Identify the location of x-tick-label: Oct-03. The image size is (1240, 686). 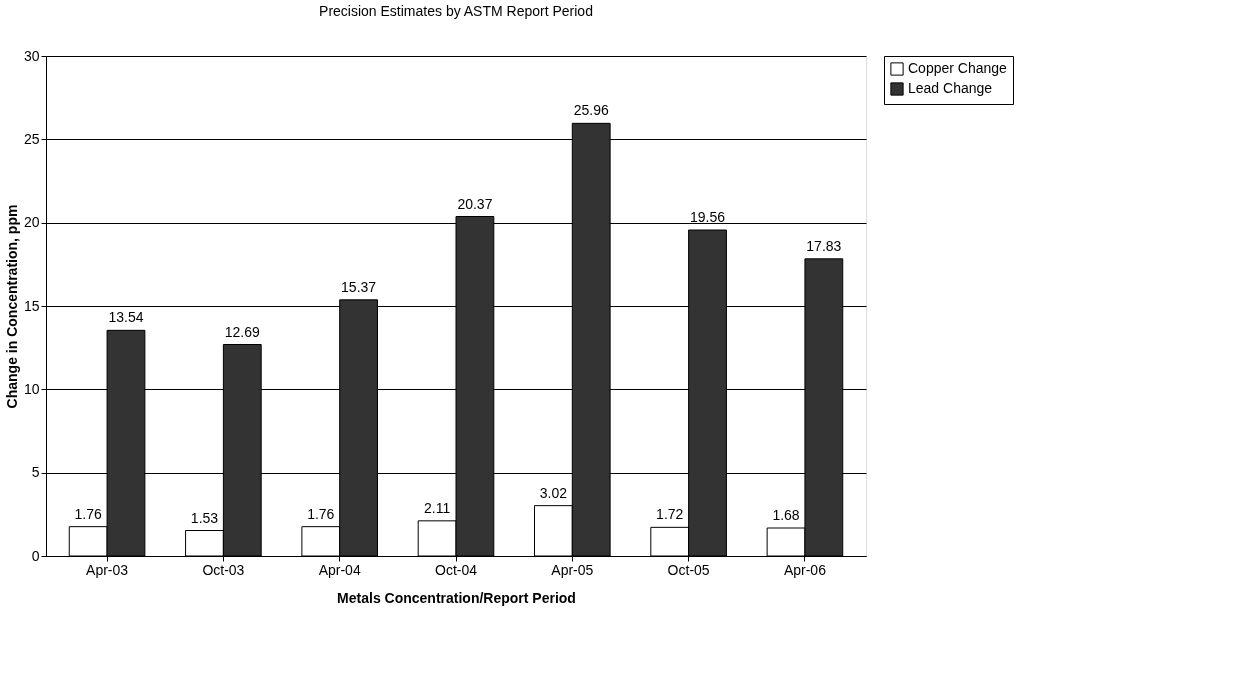
(223, 569).